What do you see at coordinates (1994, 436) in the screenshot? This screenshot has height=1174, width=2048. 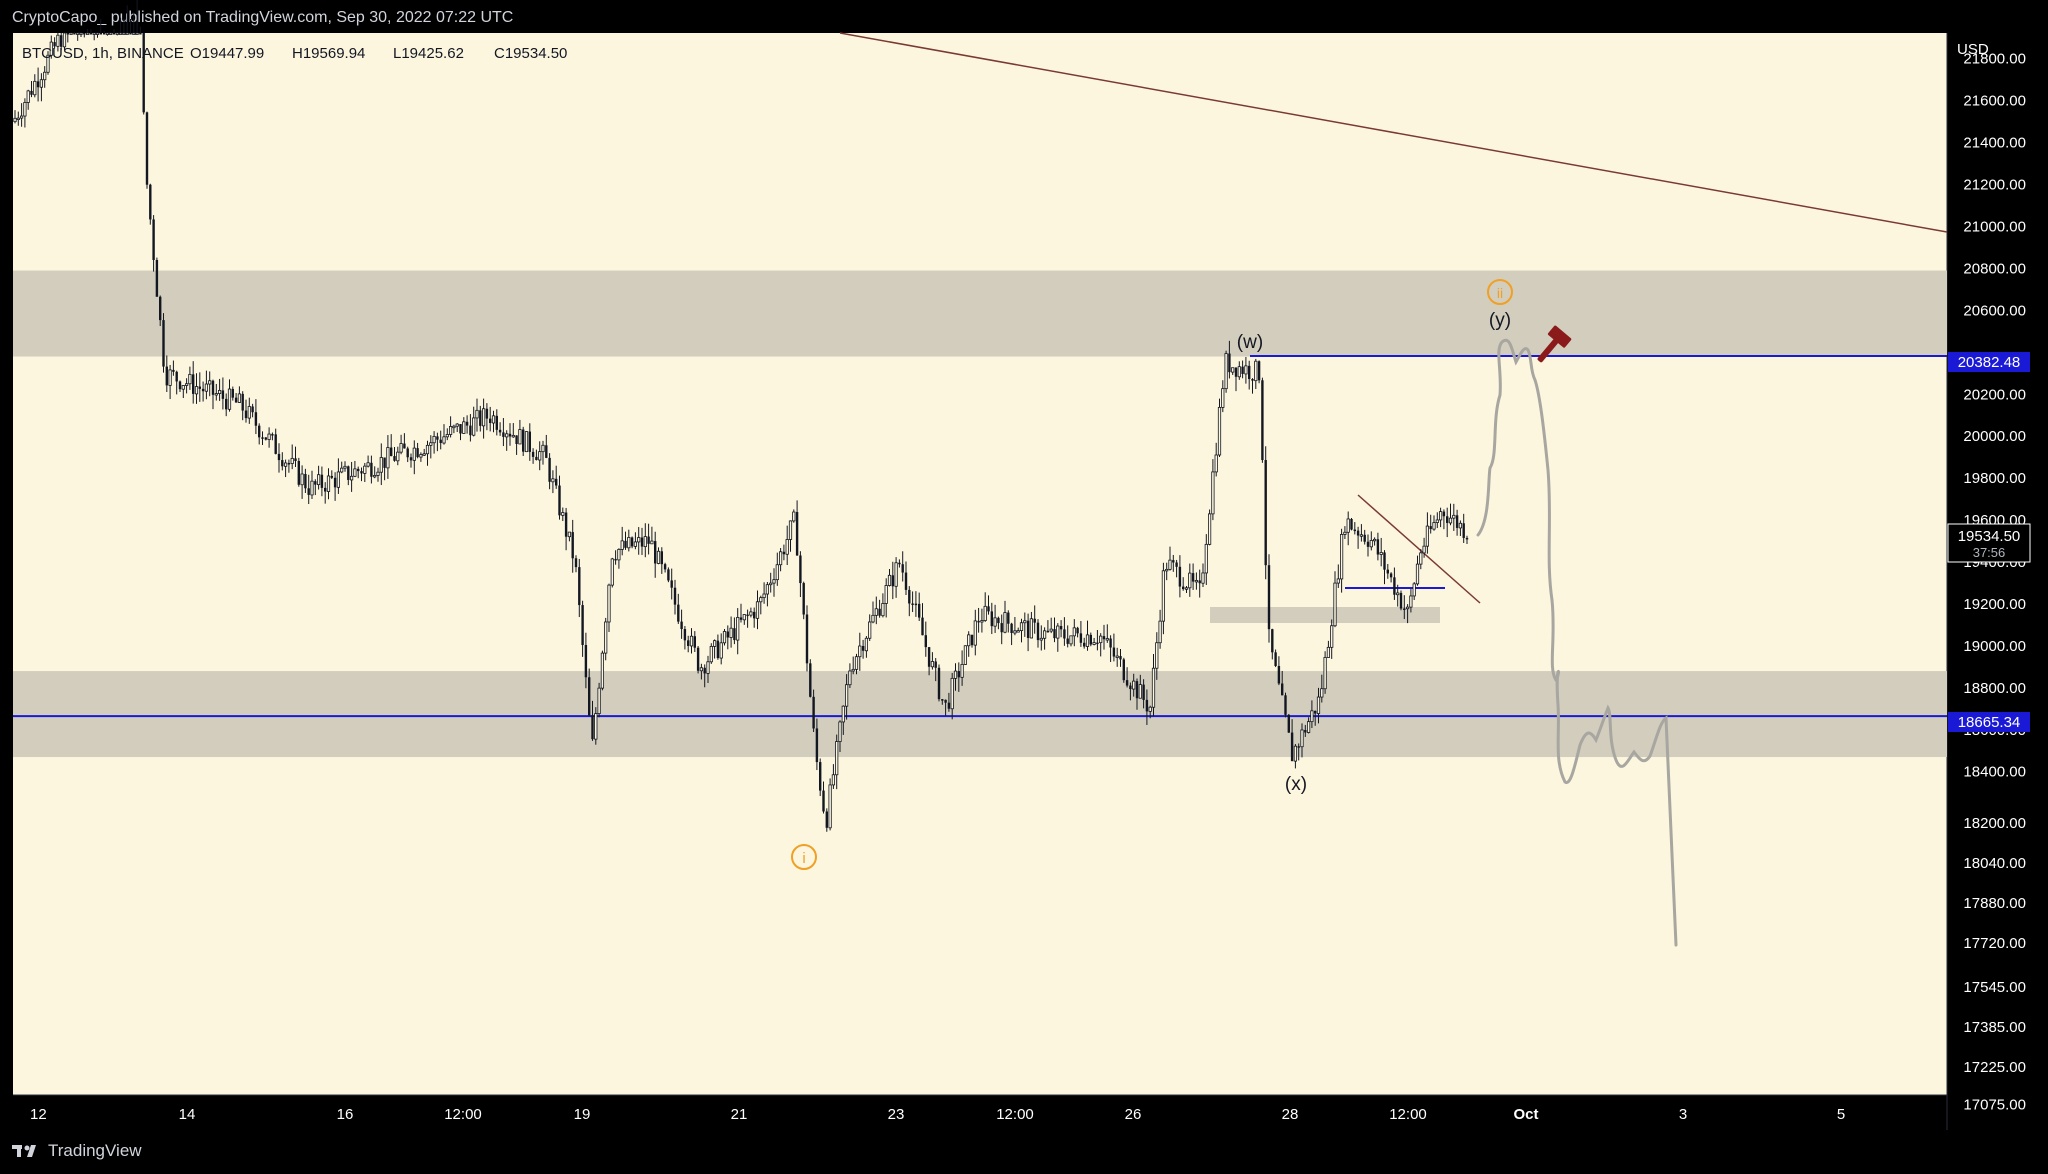 I see `price-tick-label: 20000.00` at bounding box center [1994, 436].